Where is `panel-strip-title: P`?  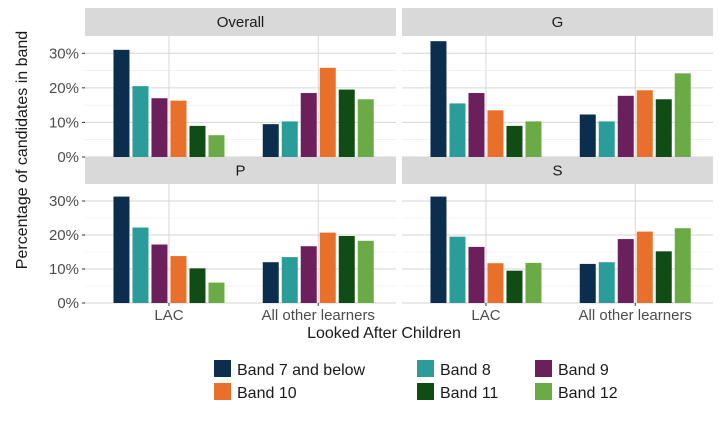
panel-strip-title: P is located at coordinates (240, 171).